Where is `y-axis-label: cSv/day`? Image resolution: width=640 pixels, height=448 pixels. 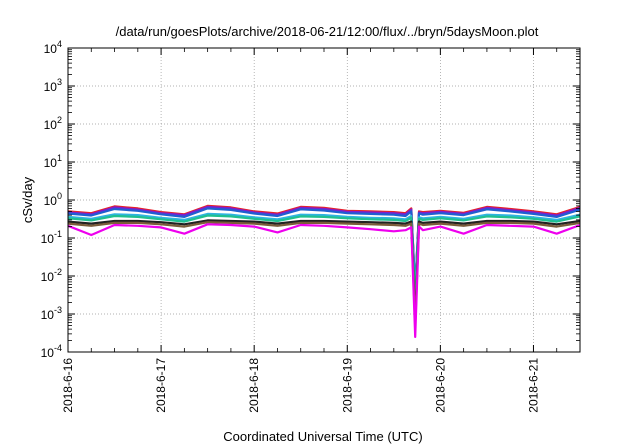
y-axis-label: cSv/day is located at coordinates (27, 199).